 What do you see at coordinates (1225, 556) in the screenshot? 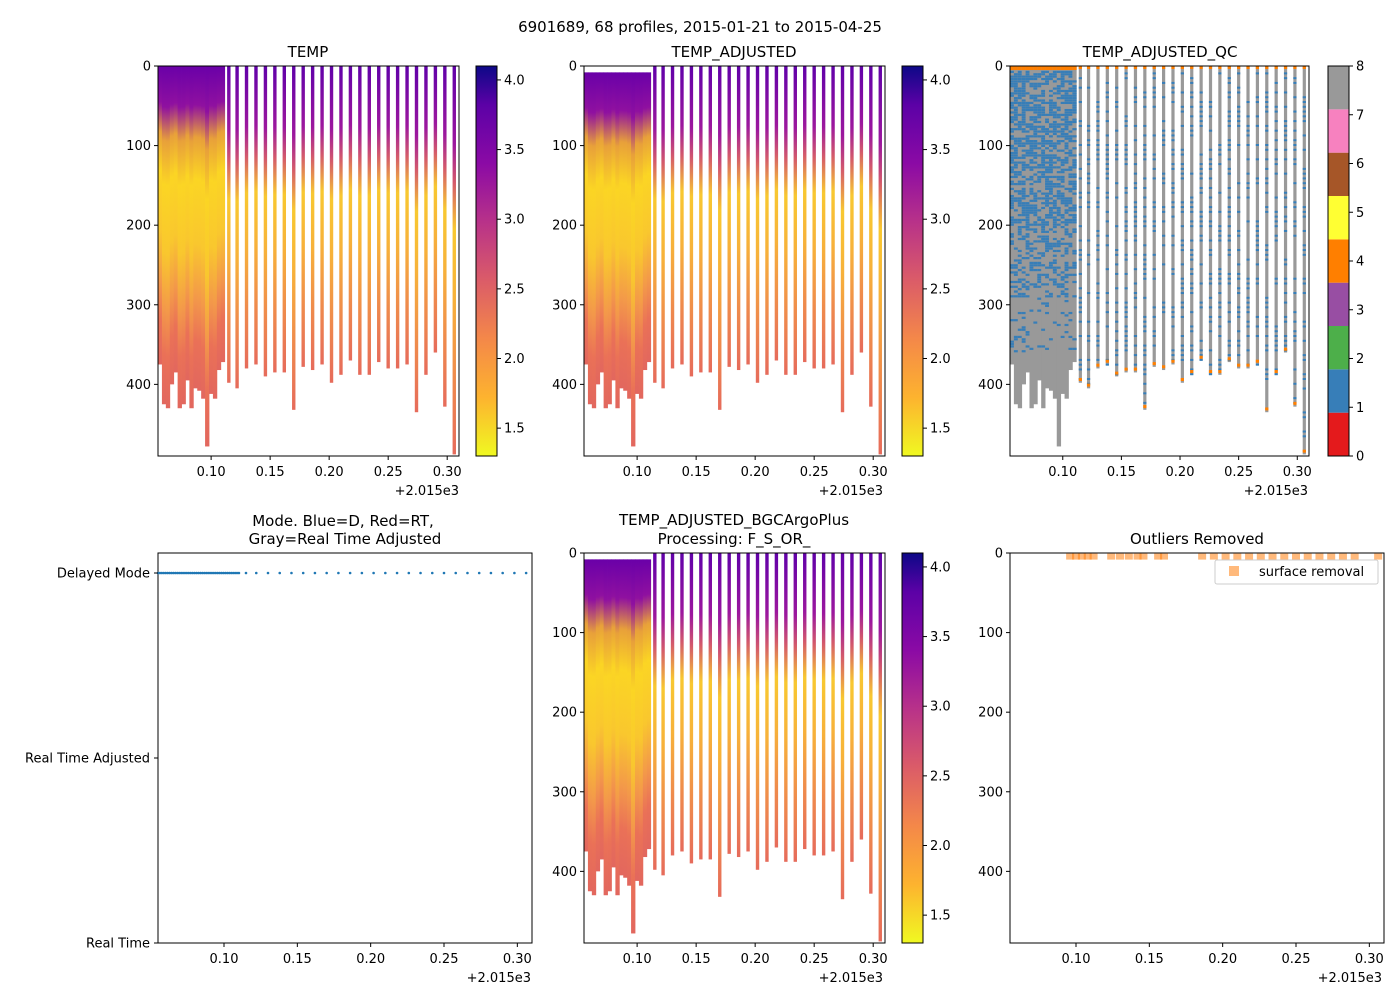
I see `outlier-point` at bounding box center [1225, 556].